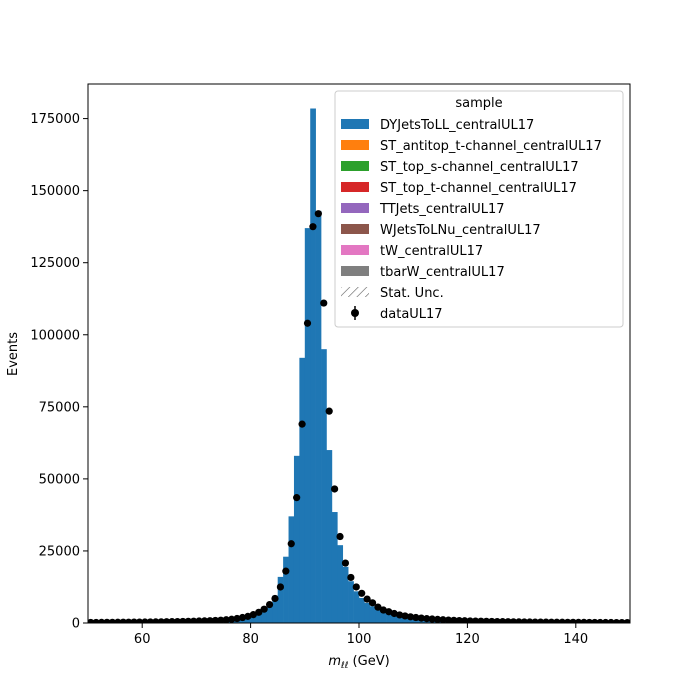 The width and height of the screenshot is (700, 700). Describe the element at coordinates (59, 372) in the screenshot. I see `y-axis-ticks: 0 25000 50000 75000 100000 125000 150000 175000` at that location.